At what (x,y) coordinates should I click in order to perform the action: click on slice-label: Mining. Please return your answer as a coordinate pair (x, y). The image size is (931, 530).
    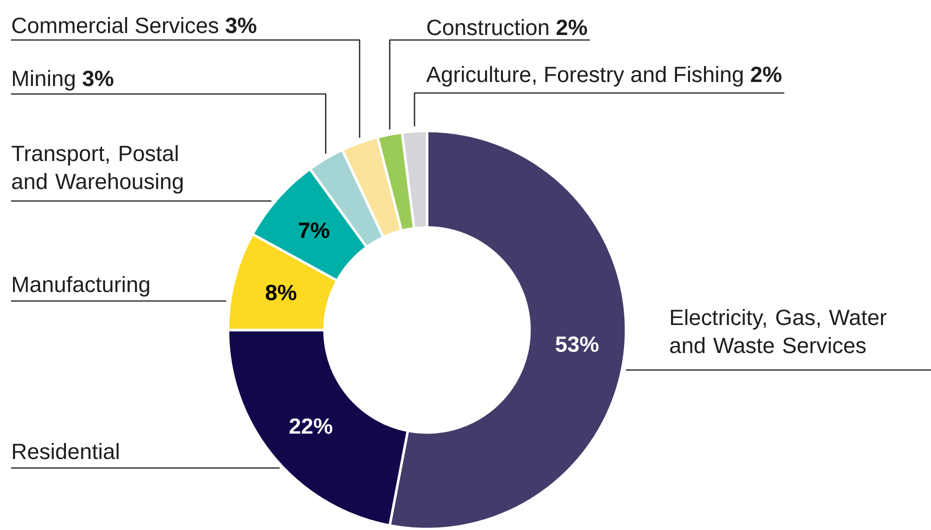
    Looking at the image, I should click on (44, 80).